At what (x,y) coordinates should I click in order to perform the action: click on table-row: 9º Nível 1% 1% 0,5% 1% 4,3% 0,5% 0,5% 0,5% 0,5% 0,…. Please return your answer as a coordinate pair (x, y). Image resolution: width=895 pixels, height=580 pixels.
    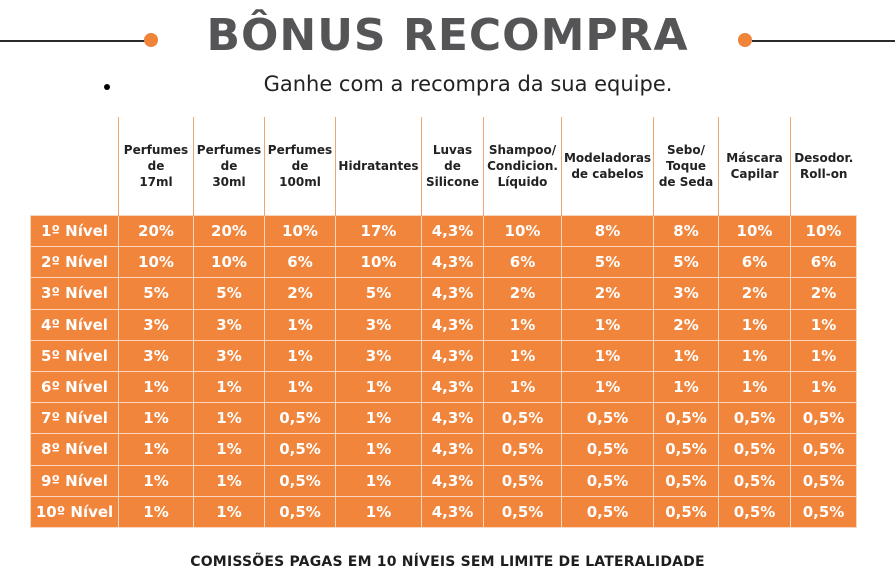
    Looking at the image, I should click on (443, 480).